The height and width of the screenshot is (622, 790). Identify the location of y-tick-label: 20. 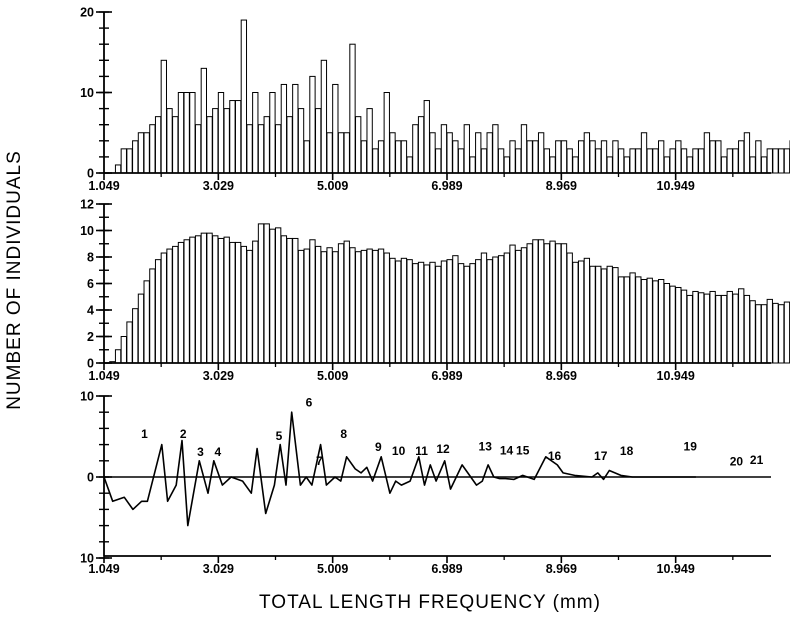
(87, 13).